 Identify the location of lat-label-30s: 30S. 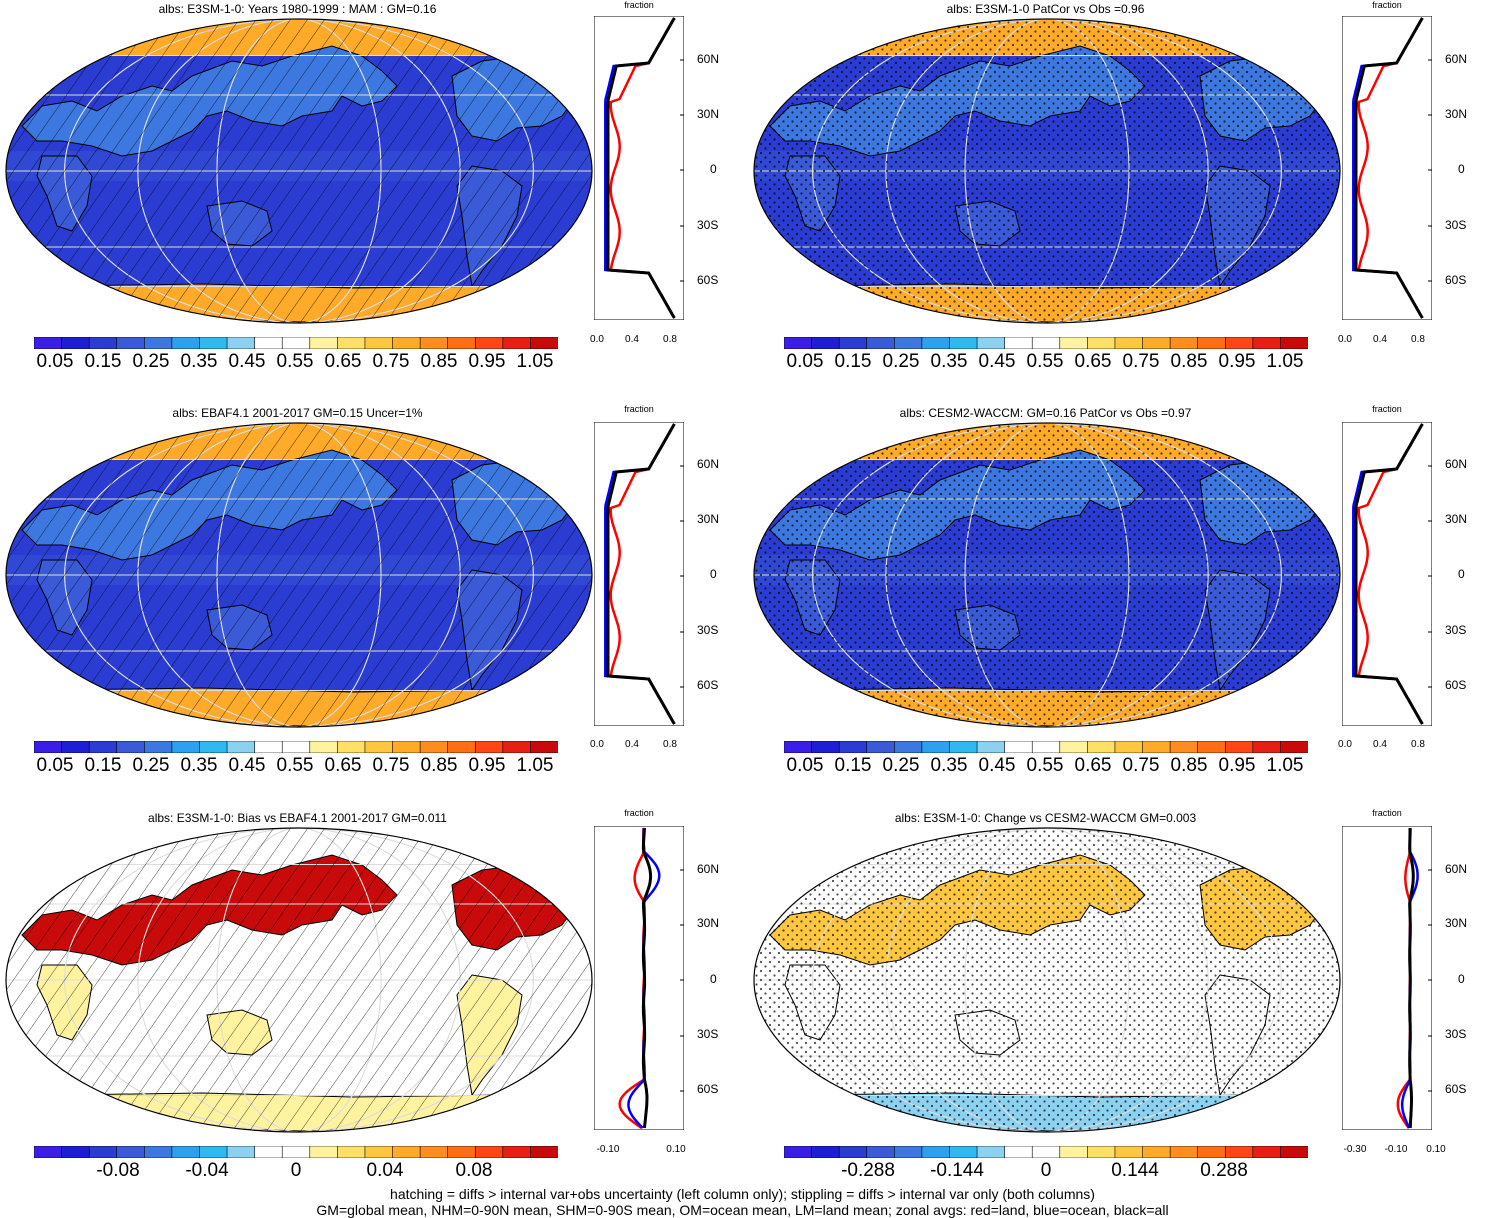
(1456, 630).